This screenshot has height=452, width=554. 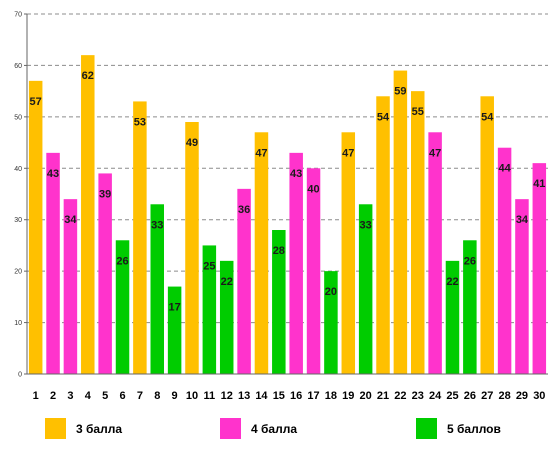 What do you see at coordinates (18, 66) in the screenshot?
I see `y-tick-label: 60` at bounding box center [18, 66].